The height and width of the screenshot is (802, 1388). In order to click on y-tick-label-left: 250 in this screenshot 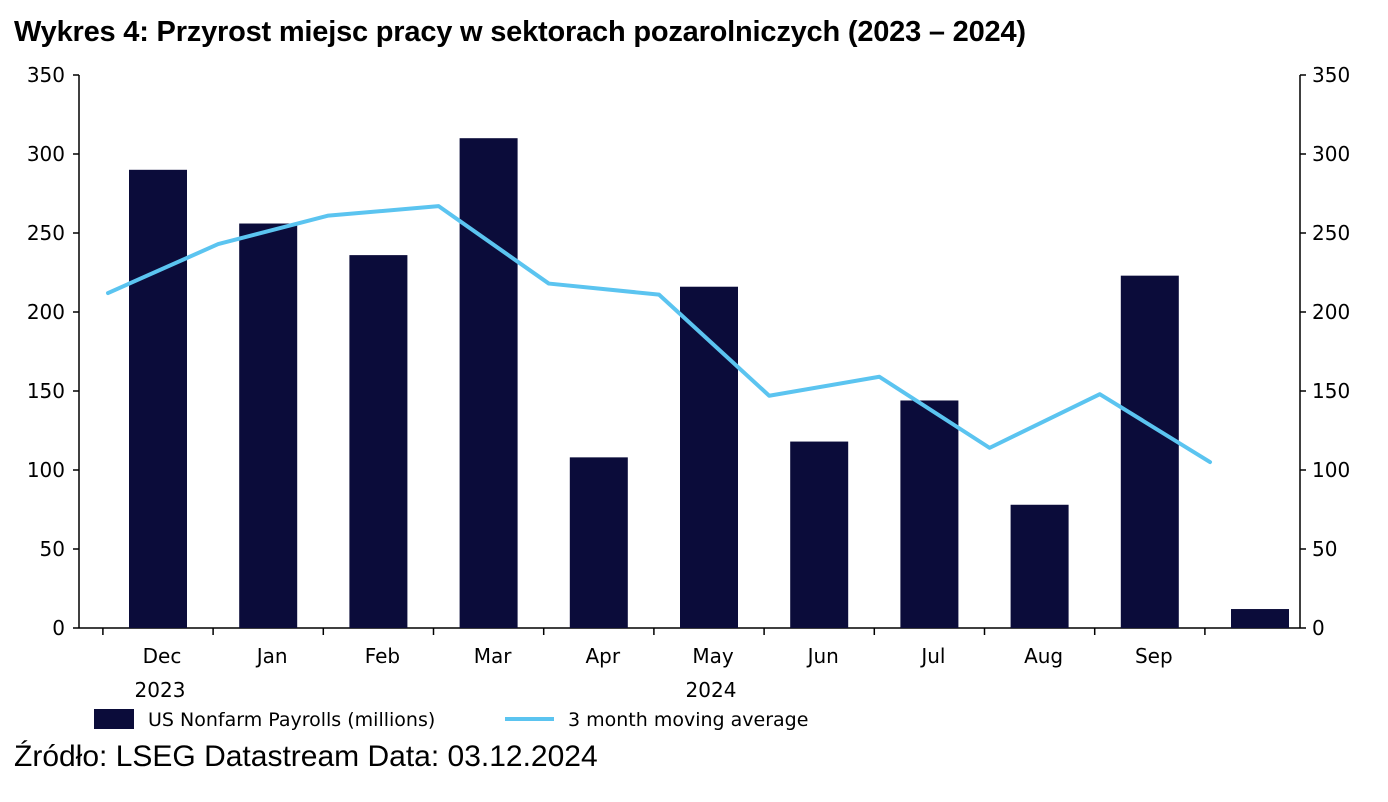, I will do `click(46, 233)`.